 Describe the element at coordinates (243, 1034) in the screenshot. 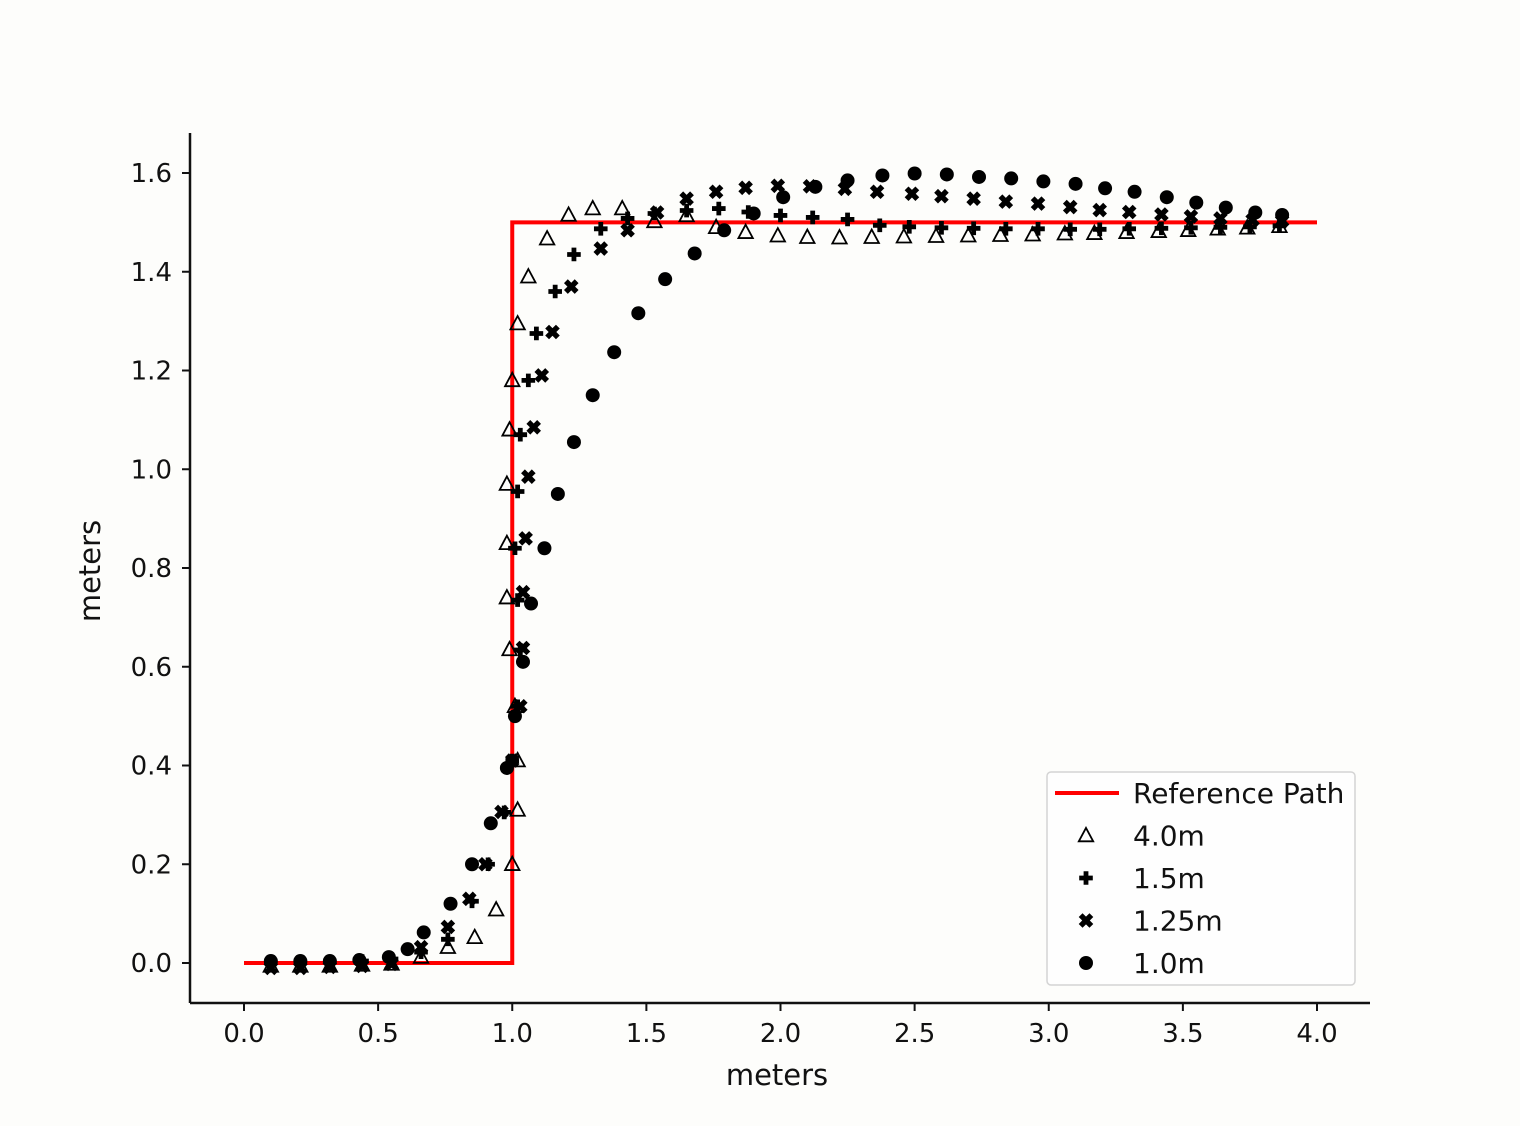

I see `x-tick-label: 0.0` at that location.